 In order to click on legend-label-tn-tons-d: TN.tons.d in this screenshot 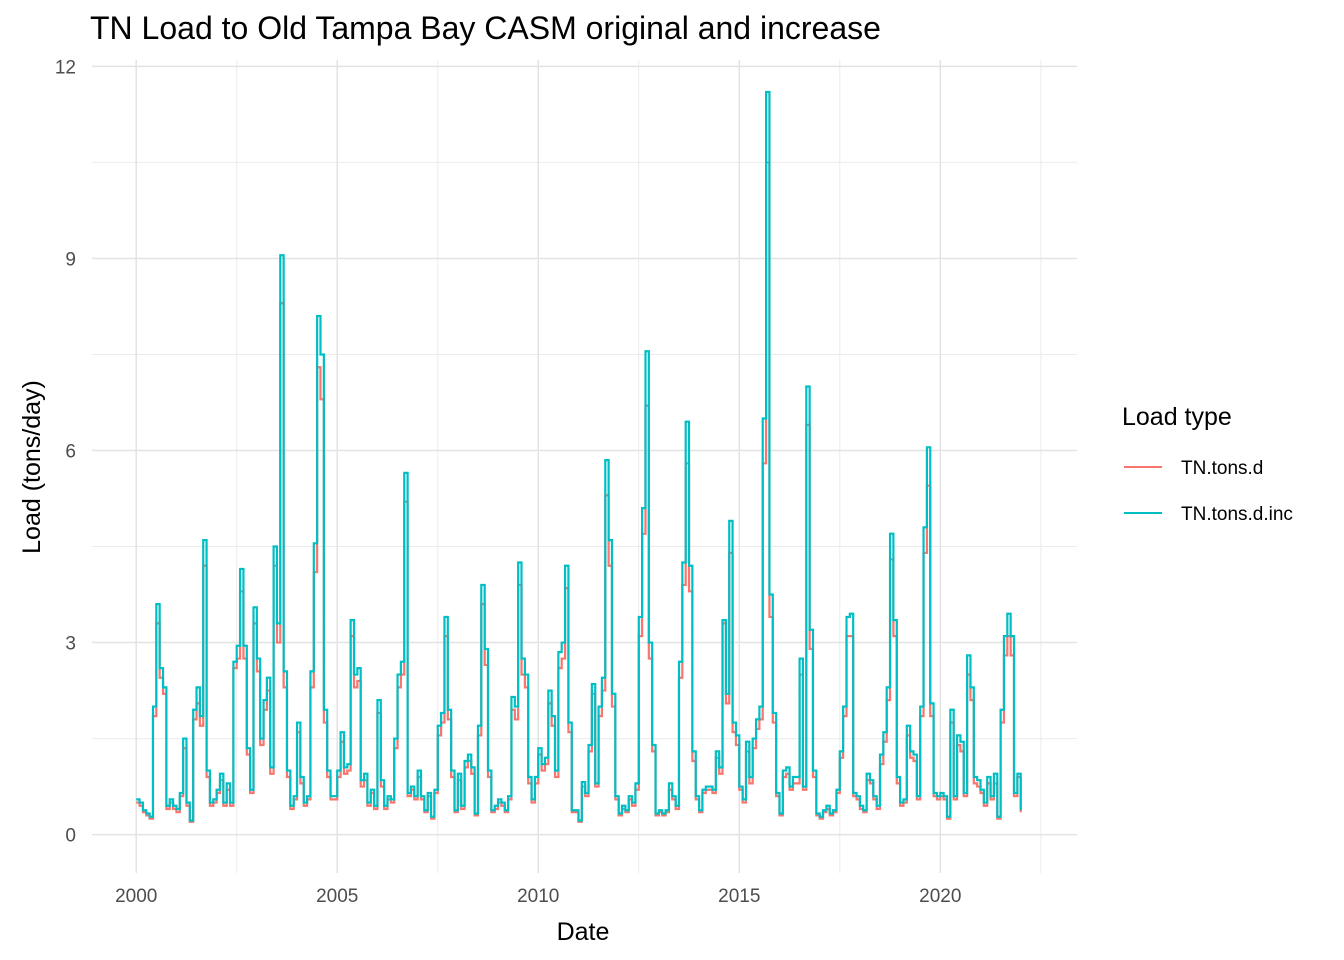, I will do `click(1222, 468)`.